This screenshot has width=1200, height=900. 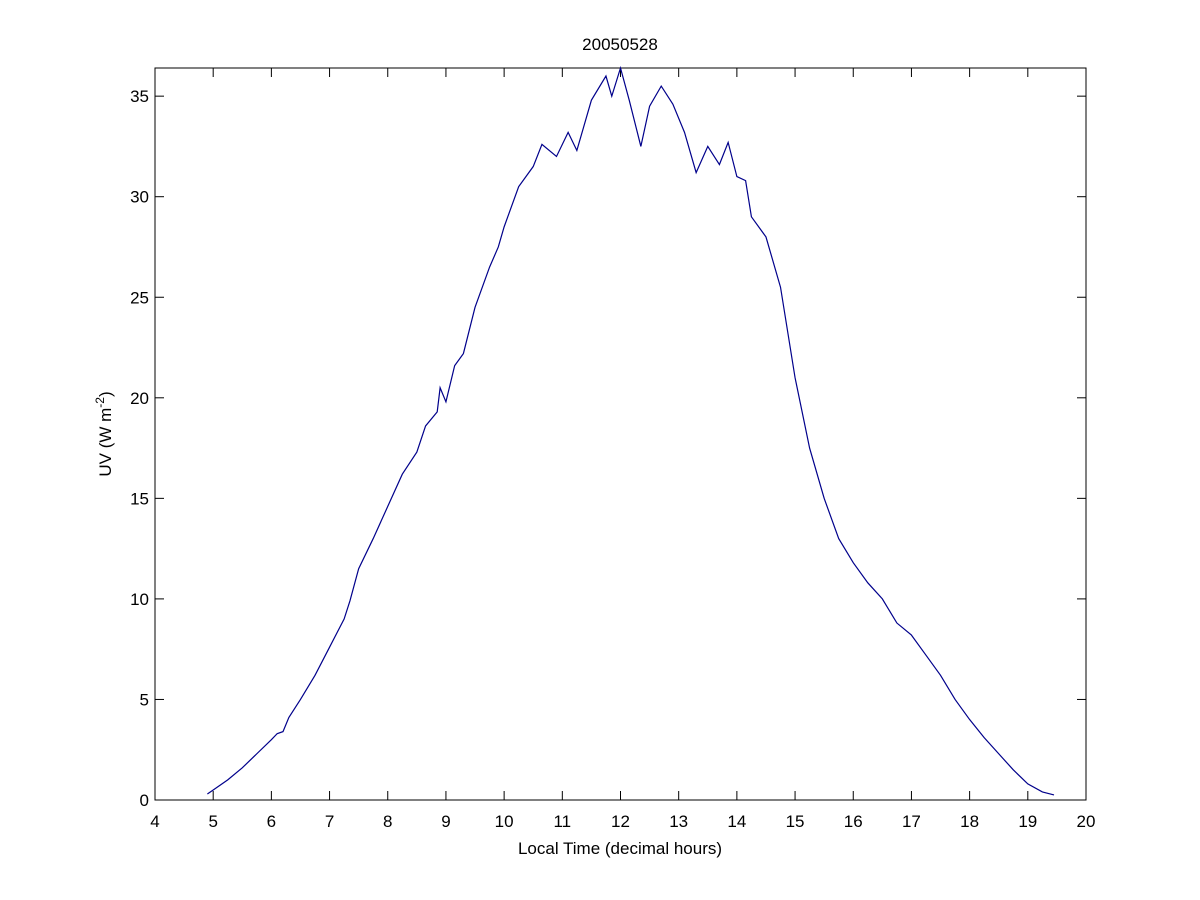 What do you see at coordinates (1086, 821) in the screenshot?
I see `x-tick-label: 20` at bounding box center [1086, 821].